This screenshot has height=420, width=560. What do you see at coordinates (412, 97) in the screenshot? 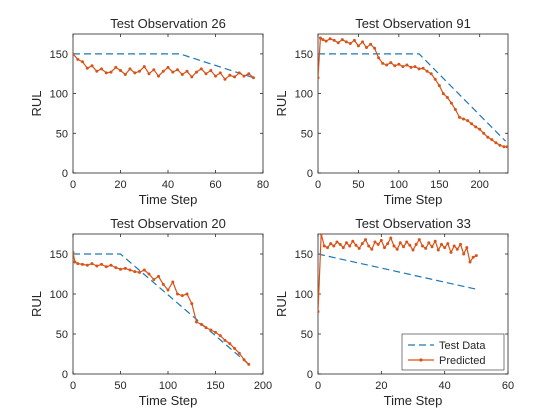
I see `series-test-data-line` at bounding box center [412, 97].